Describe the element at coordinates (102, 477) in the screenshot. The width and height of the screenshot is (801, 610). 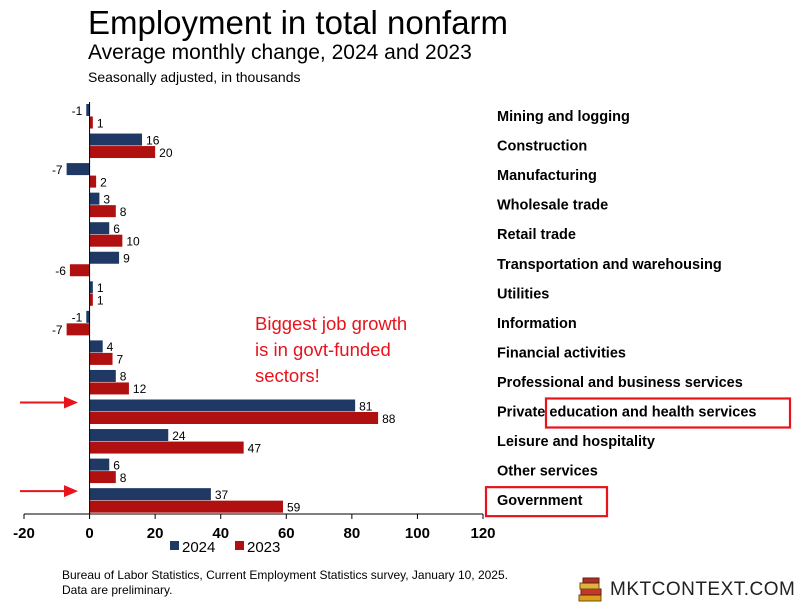
I see `bar-2023-other-services` at that location.